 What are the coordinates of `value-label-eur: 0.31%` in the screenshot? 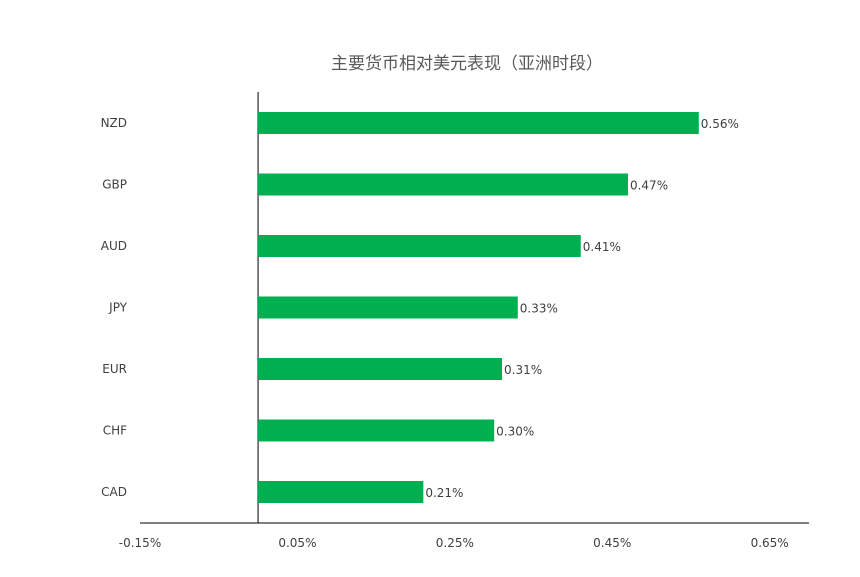 It's located at (523, 370).